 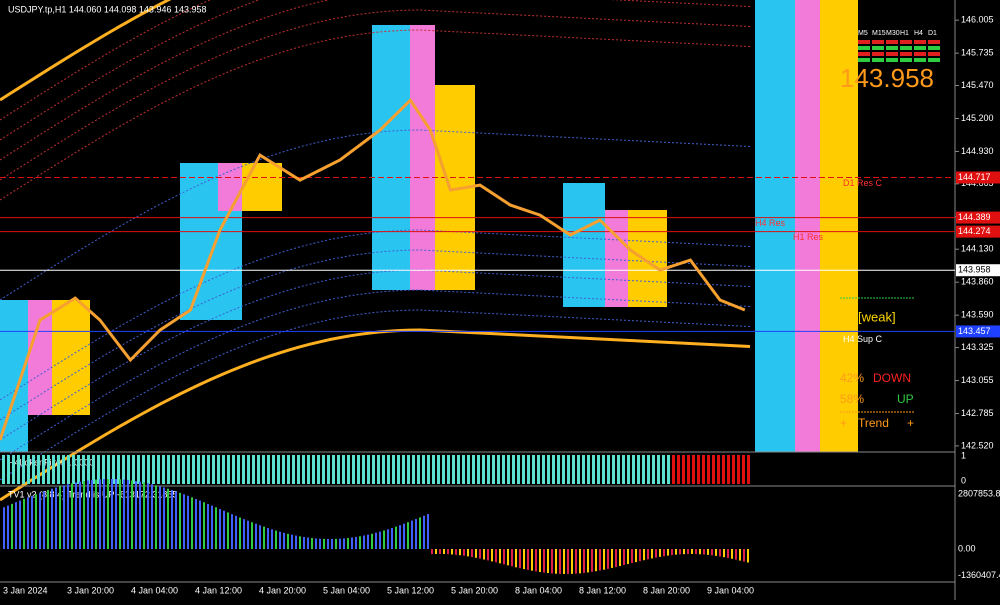 What do you see at coordinates (974, 270) in the screenshot?
I see `level-label: 143.958` at bounding box center [974, 270].